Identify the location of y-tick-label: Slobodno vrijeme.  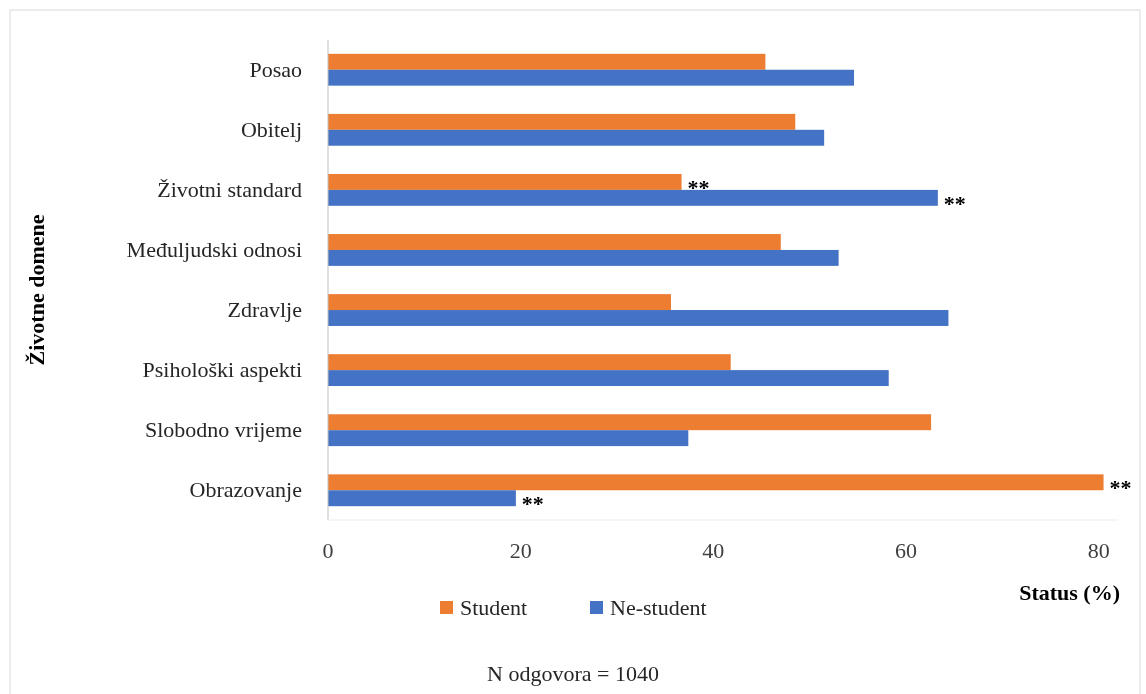
(223, 430).